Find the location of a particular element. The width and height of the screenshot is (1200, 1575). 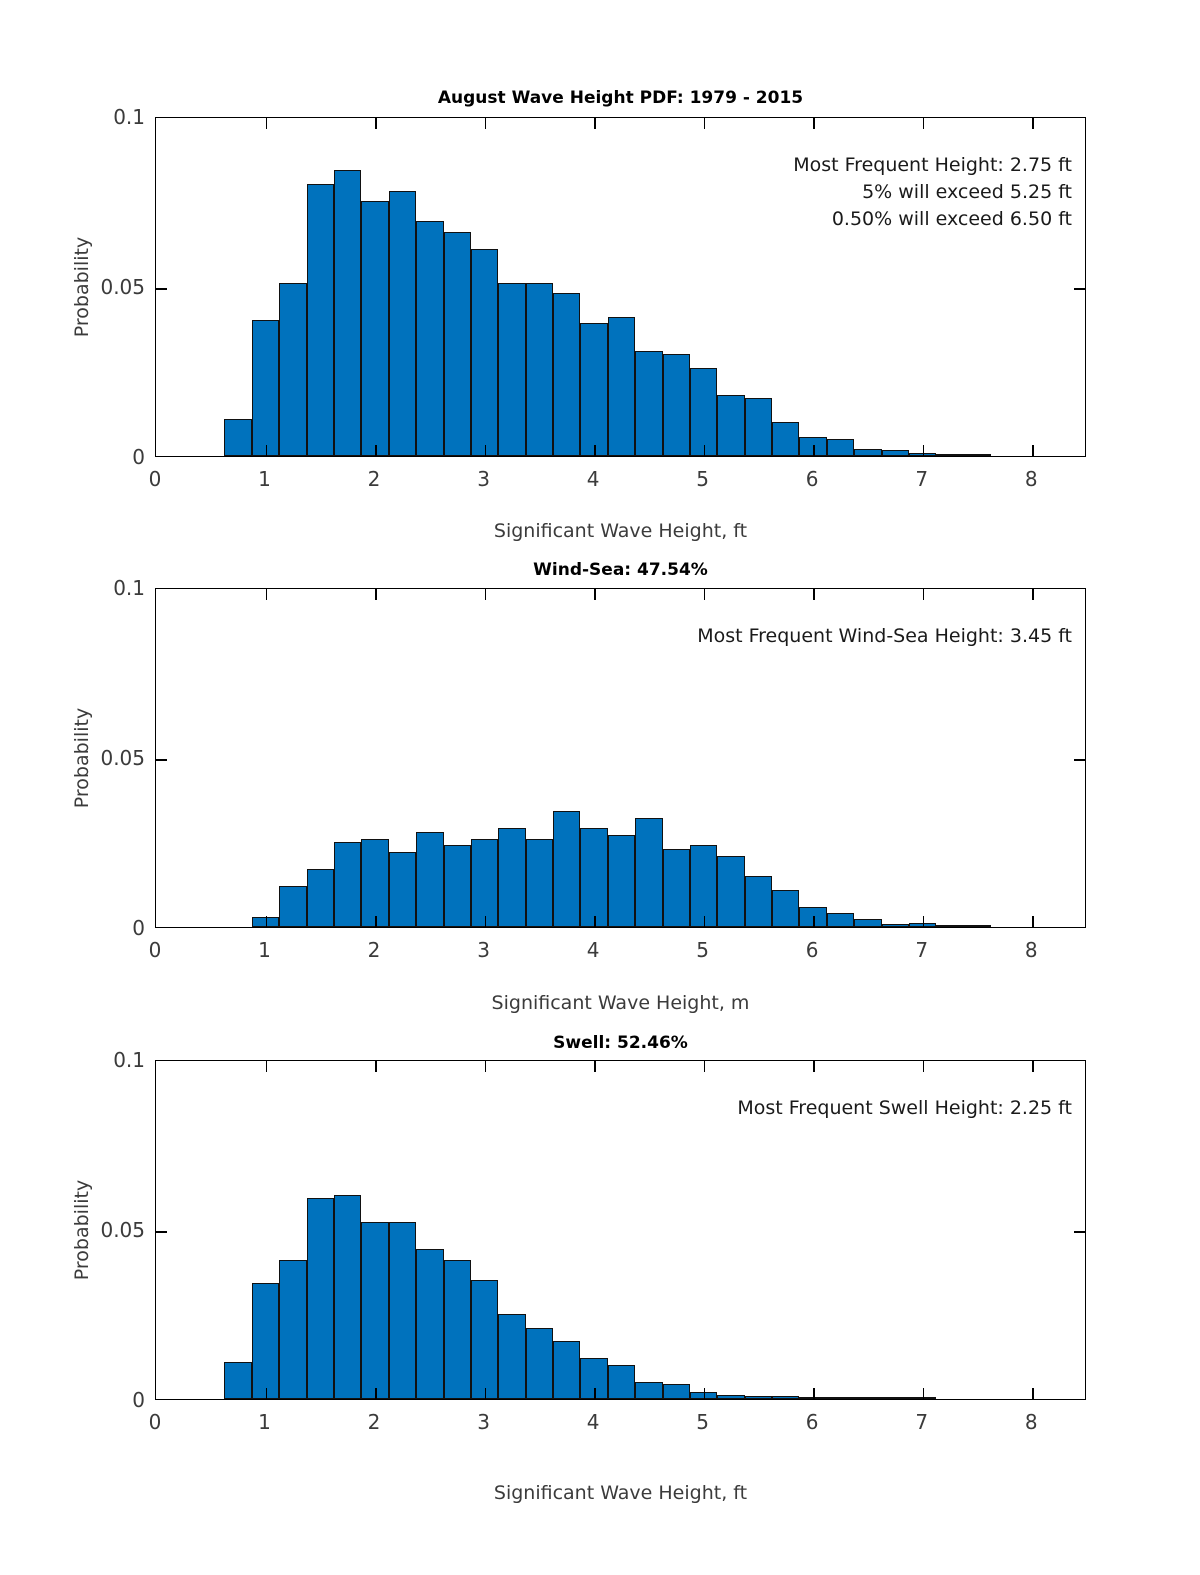

x-tick-label: 1 is located at coordinates (264, 950).